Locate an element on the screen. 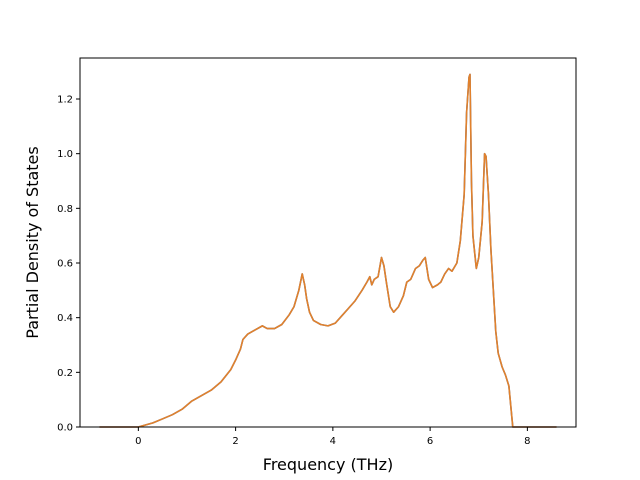  x-tick-label: 0 is located at coordinates (138, 441).